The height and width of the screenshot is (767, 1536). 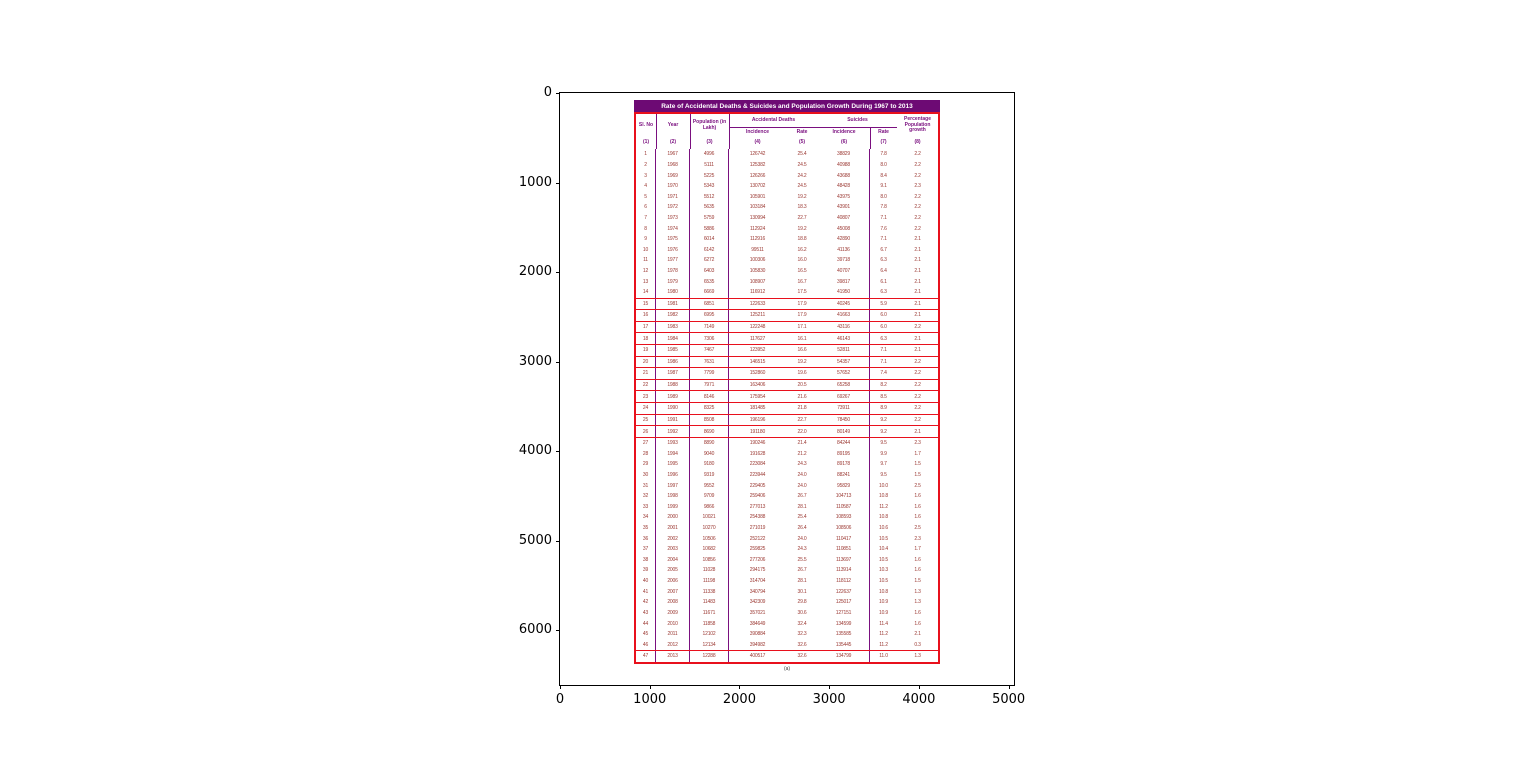 I want to click on table-cell: 7.4, so click(x=883, y=373).